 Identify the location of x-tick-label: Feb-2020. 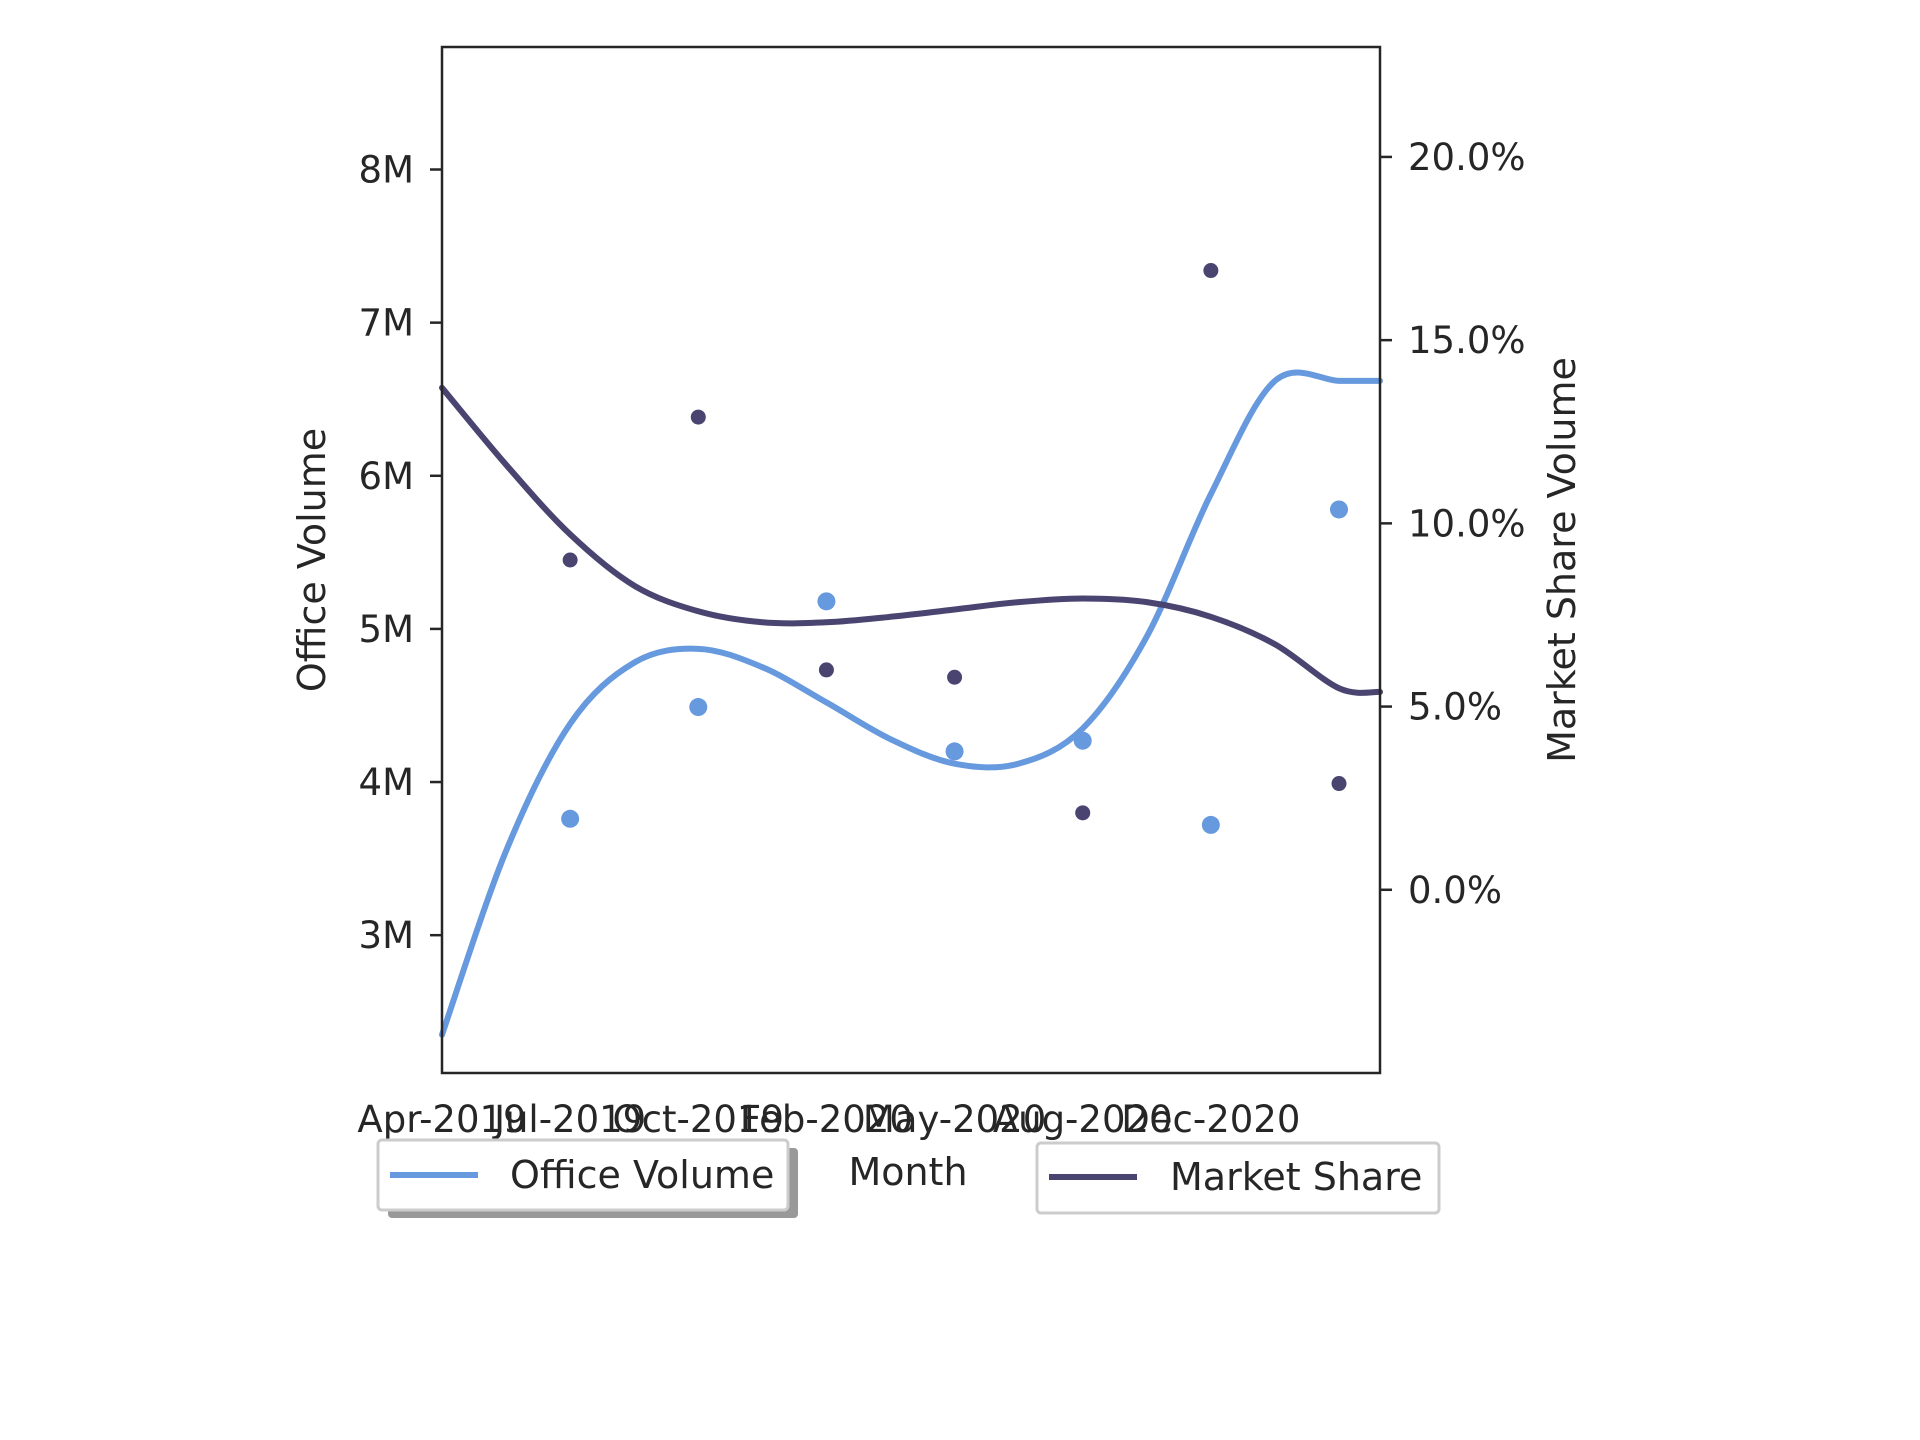
(826, 1119).